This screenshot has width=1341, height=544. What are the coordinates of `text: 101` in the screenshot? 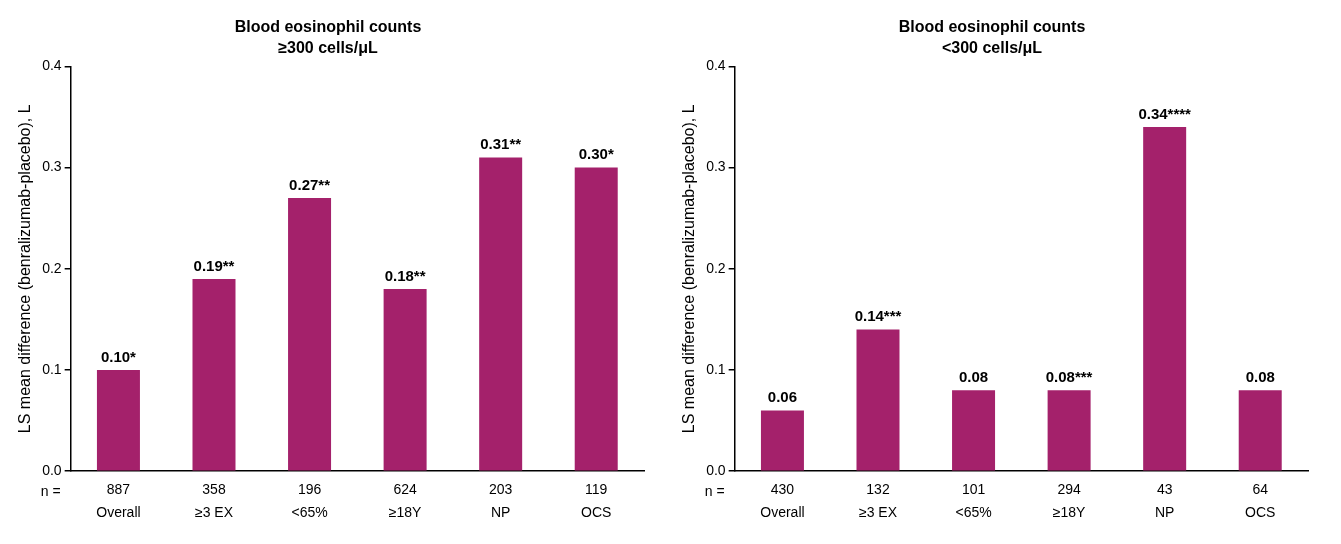 It's located at (973, 489).